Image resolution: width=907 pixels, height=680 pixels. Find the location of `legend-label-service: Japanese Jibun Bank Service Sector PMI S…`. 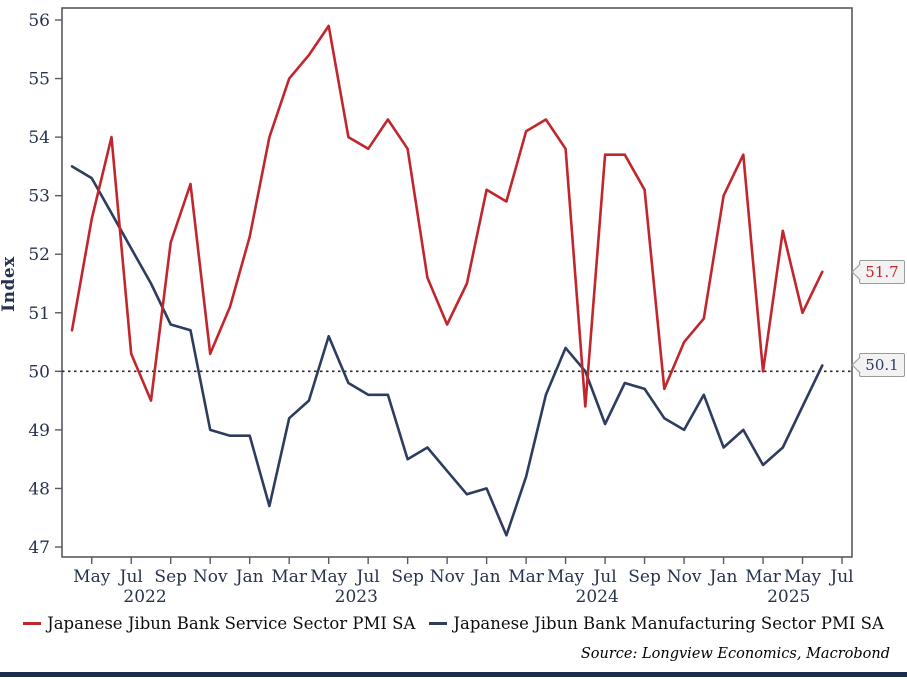

legend-label-service: Japanese Jibun Bank Service Sector PMI S… is located at coordinates (231, 623).